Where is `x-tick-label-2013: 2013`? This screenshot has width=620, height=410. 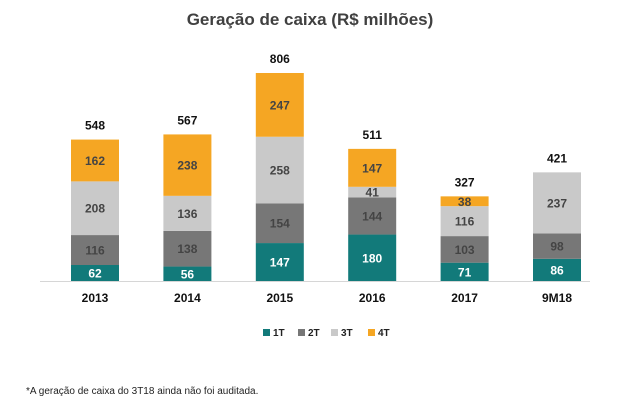 x-tick-label-2013: 2013 is located at coordinates (95, 298).